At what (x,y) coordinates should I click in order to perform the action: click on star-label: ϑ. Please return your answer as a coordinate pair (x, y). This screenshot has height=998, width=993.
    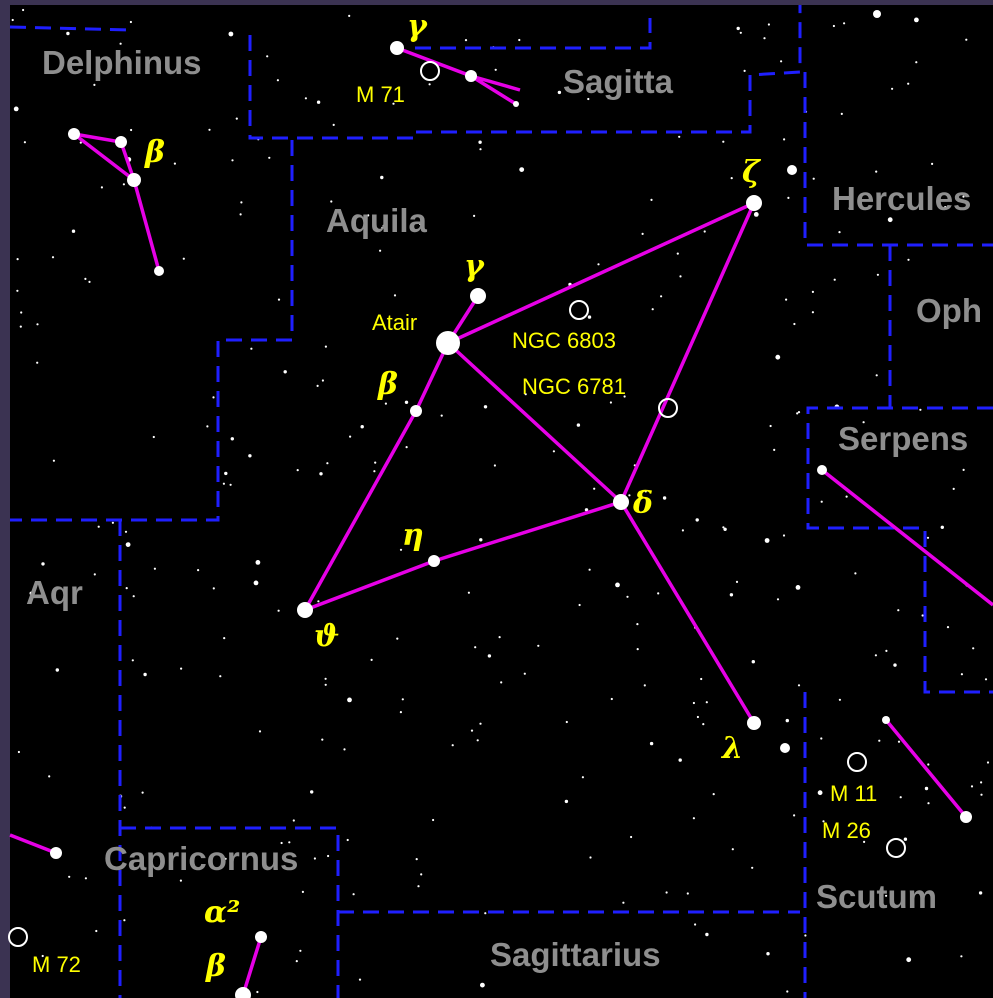
    Looking at the image, I should click on (326, 636).